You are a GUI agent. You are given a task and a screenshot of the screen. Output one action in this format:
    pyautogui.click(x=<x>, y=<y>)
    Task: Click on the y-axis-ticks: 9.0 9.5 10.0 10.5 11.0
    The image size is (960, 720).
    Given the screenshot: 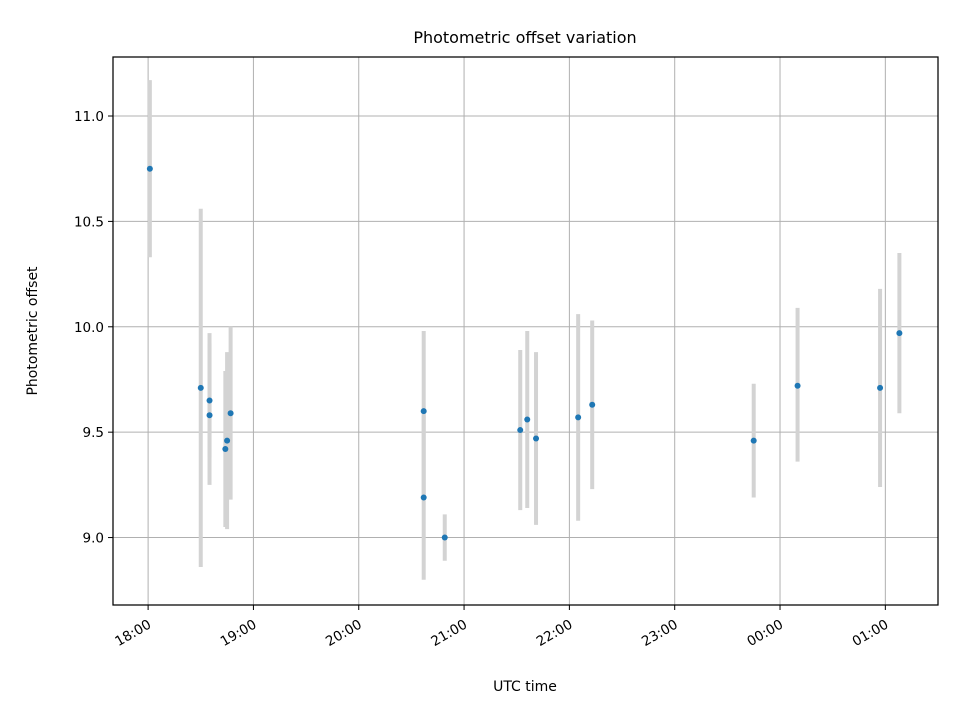 What is the action you would take?
    pyautogui.click(x=93, y=328)
    